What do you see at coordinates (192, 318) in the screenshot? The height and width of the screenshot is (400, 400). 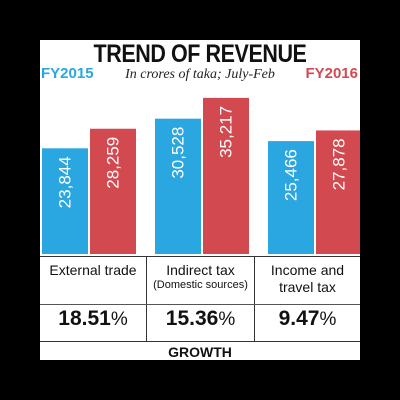 I see `growth-value: 15.36` at bounding box center [192, 318].